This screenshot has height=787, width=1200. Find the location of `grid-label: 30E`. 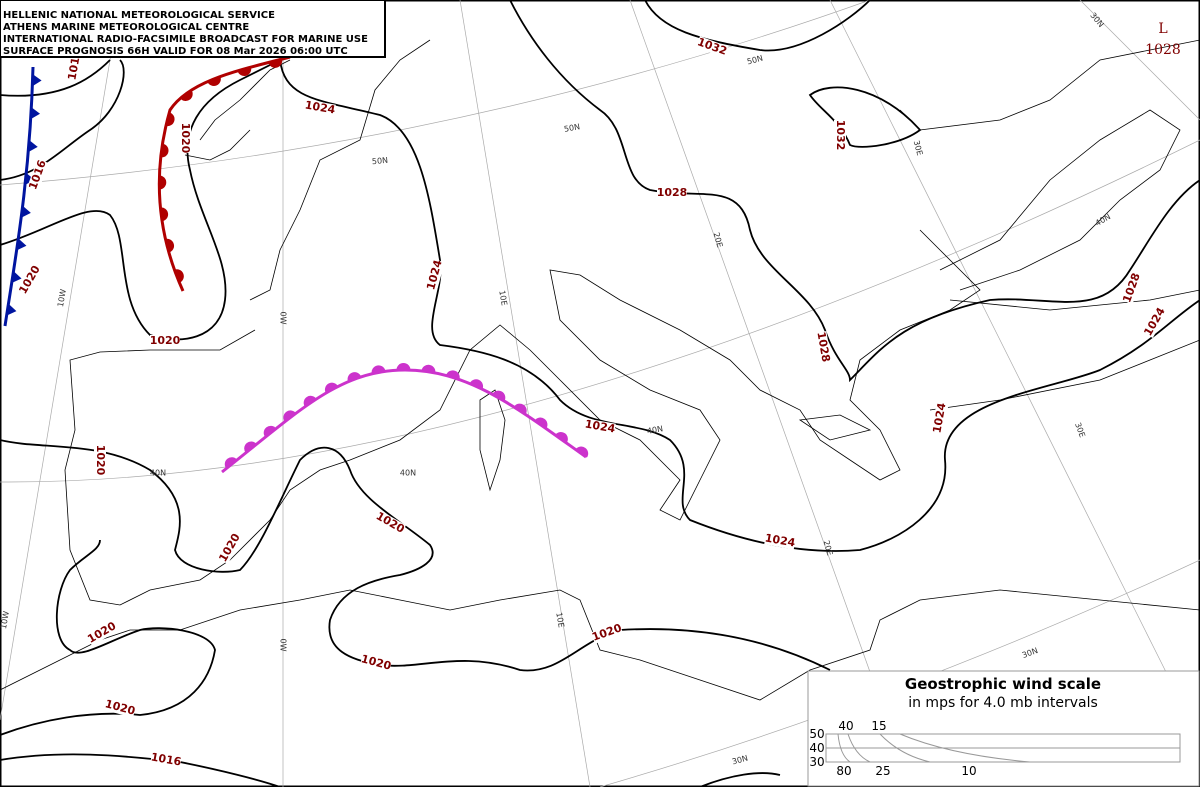

grid-label: 30E is located at coordinates (918, 147).